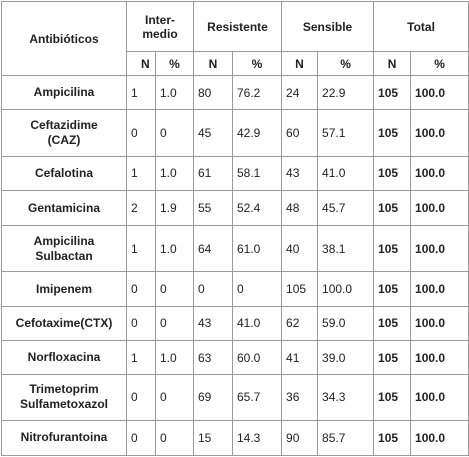  I want to click on intermediate-group-header: Inter- medio, so click(160, 26).